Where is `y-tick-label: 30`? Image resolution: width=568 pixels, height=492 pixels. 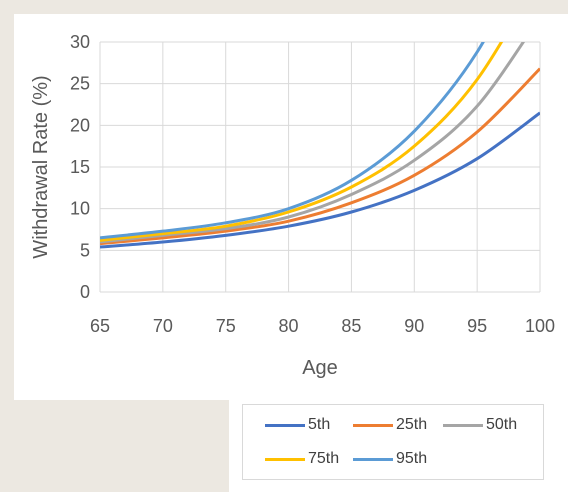
y-tick-label: 30 is located at coordinates (80, 42).